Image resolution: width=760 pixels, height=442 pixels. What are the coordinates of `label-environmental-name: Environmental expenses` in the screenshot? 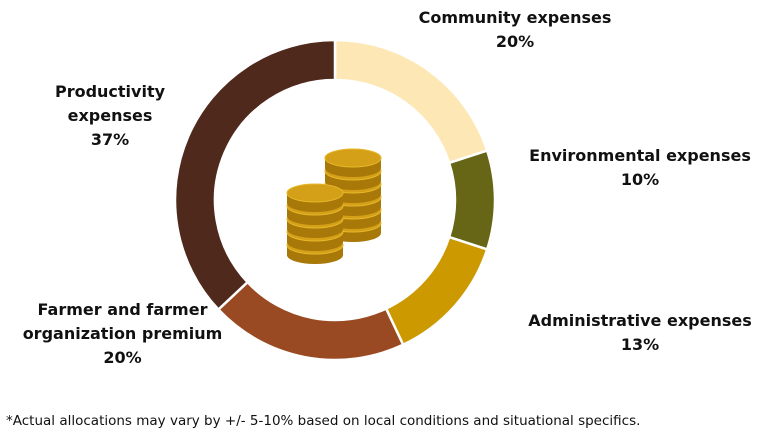 It's located at (640, 155).